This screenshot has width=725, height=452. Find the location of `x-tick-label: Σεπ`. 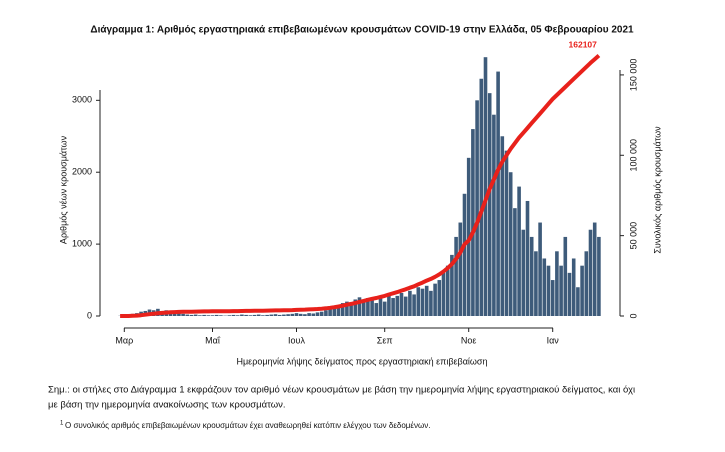

x-tick-label: Σεπ is located at coordinates (385, 340).